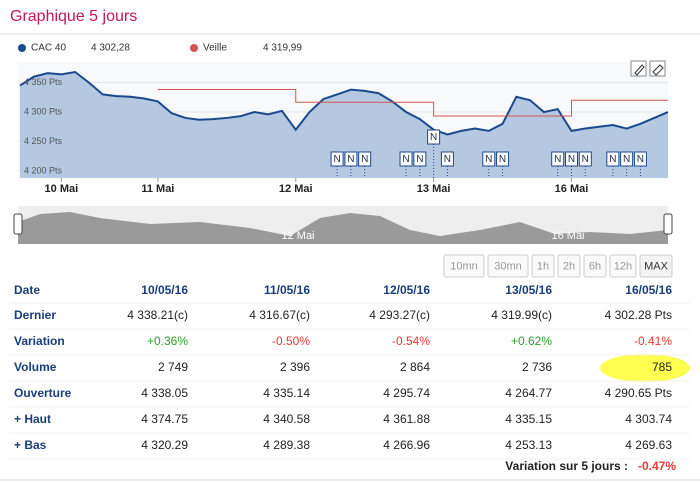  I want to click on range-button-label: MAX, so click(656, 266).